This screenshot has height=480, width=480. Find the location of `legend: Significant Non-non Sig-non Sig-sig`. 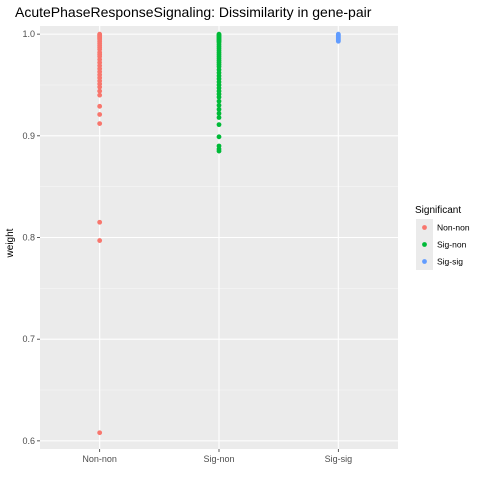

legend: Significant Non-non Sig-non Sig-sig is located at coordinates (442, 237).